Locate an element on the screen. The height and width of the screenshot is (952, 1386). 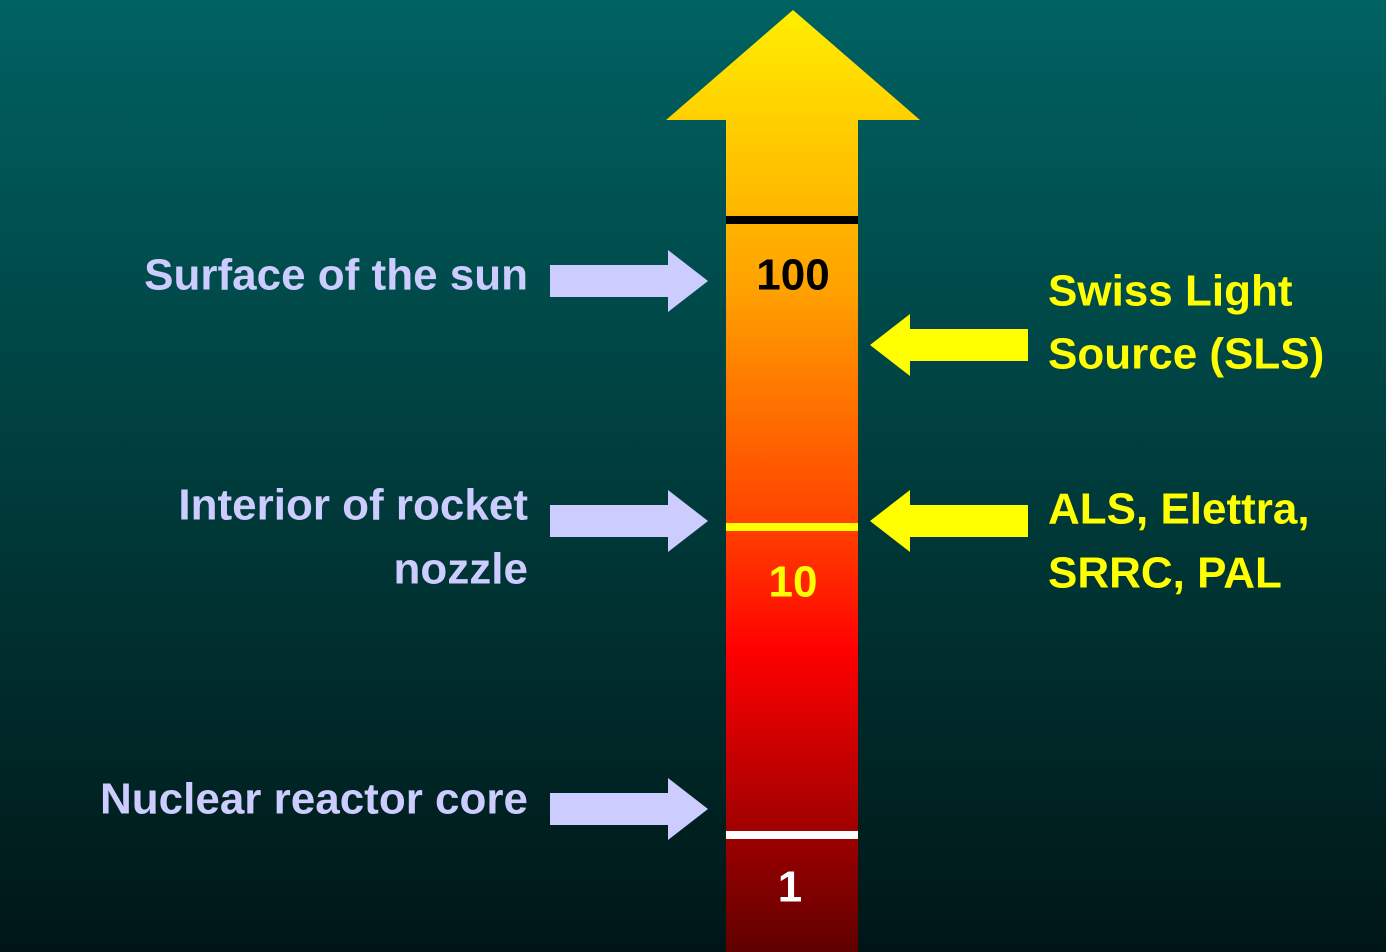
left-label: Surface of the sun is located at coordinates (336, 275).